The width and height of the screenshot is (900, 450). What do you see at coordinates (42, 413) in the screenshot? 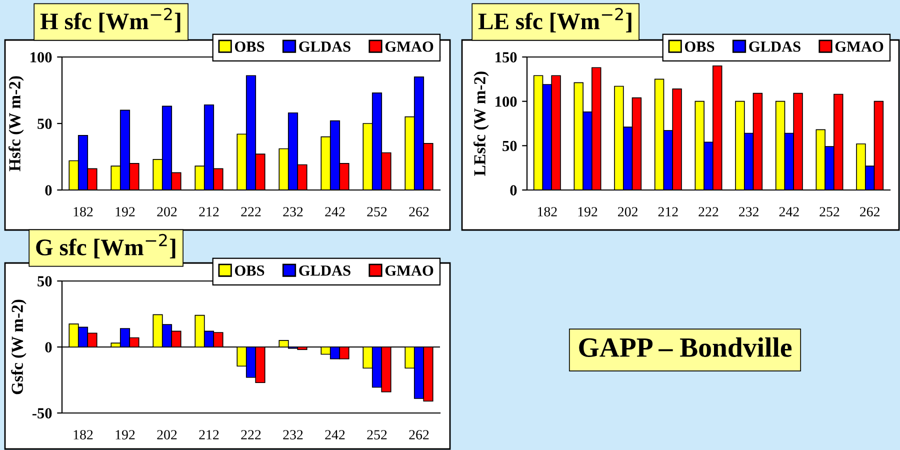
I see `y-tick-label: -50` at bounding box center [42, 413].